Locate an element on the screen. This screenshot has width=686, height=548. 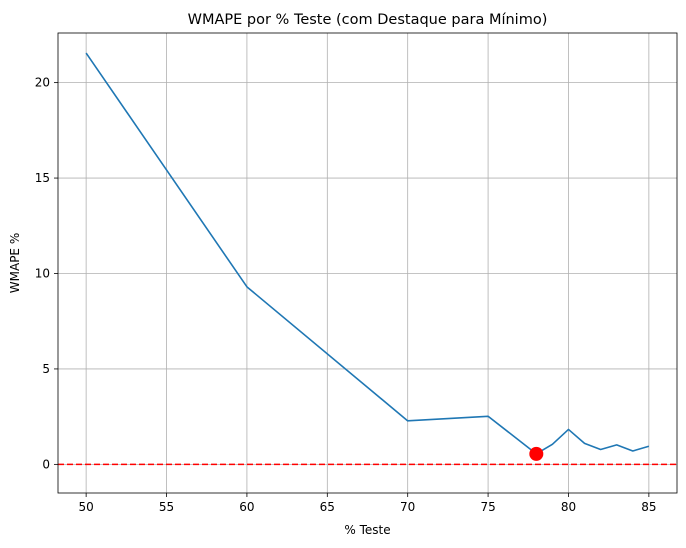
x-axis-title: % Teste is located at coordinates (367, 530).